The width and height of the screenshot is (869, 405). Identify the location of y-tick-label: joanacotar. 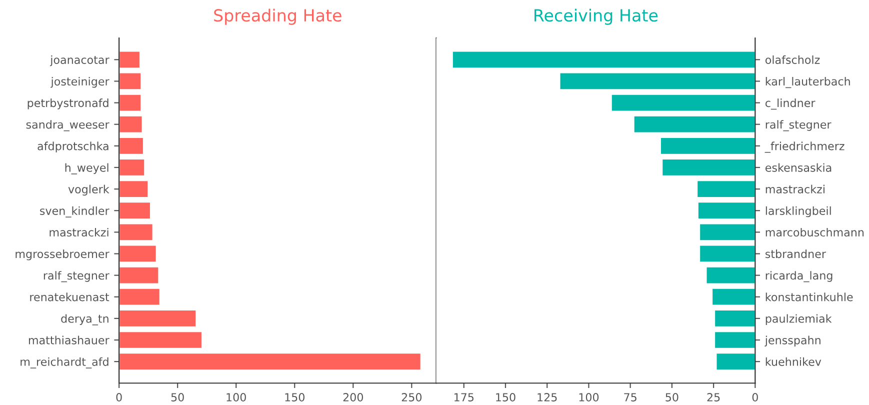
(80, 60).